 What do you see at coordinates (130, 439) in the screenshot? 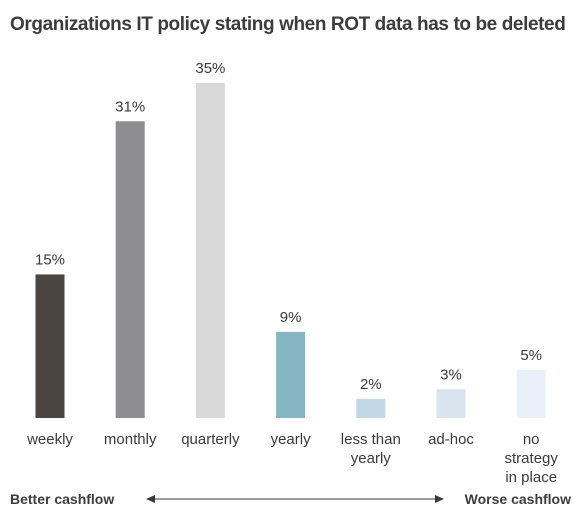
I see `category-label-monthly: monthly` at bounding box center [130, 439].